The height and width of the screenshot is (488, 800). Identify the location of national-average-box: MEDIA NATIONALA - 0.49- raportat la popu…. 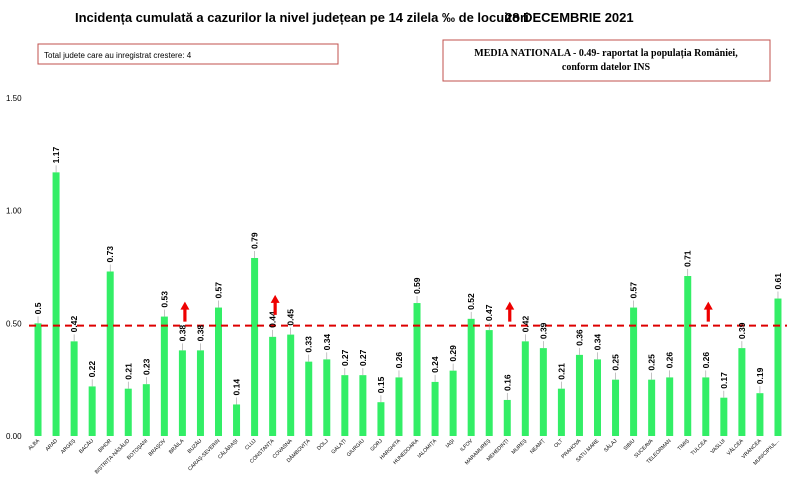
(606, 60).